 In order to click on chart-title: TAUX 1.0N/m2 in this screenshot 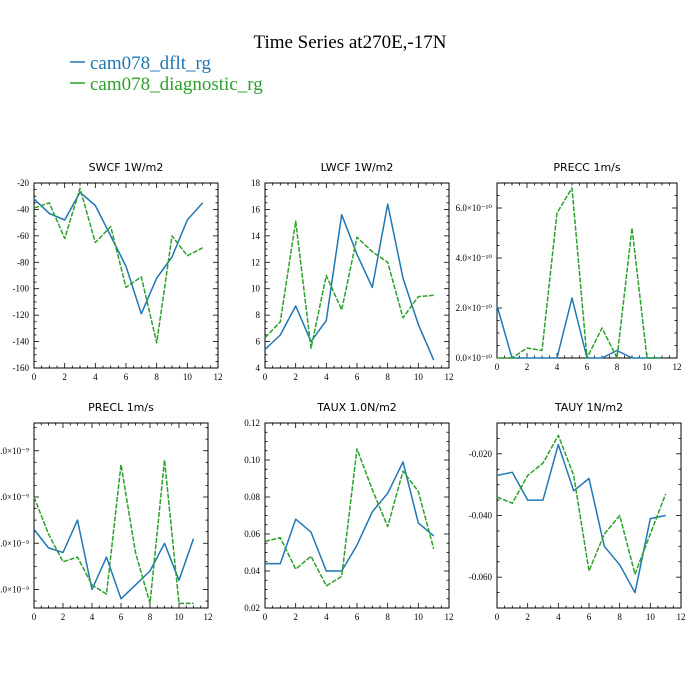, I will do `click(356, 407)`.